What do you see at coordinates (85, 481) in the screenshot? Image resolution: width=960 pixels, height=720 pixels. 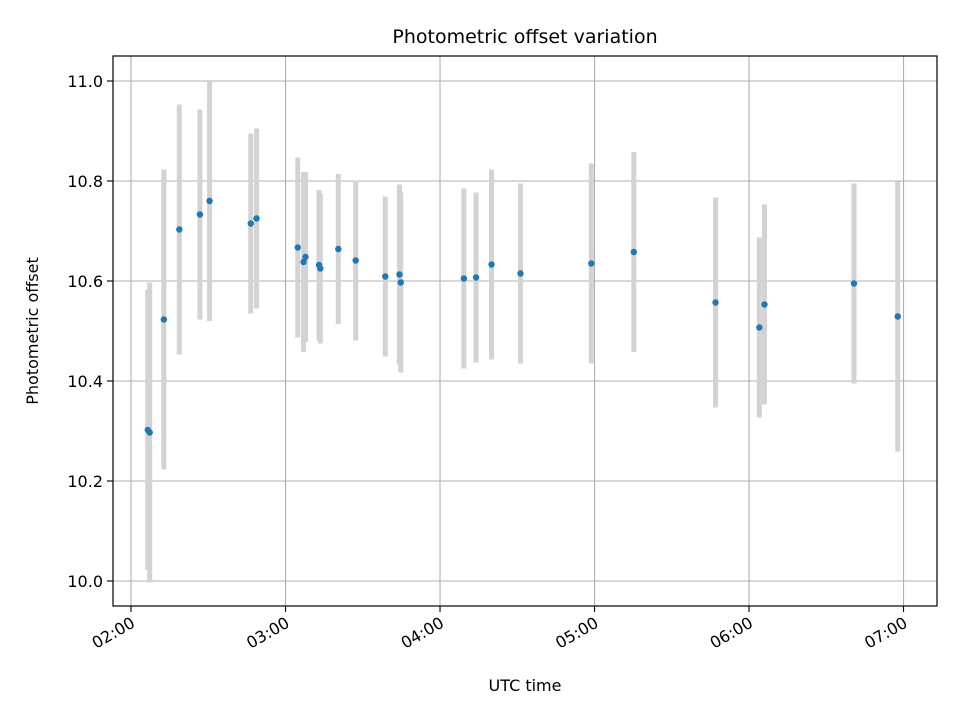 I see `y-tick-label: 10.2` at bounding box center [85, 481].